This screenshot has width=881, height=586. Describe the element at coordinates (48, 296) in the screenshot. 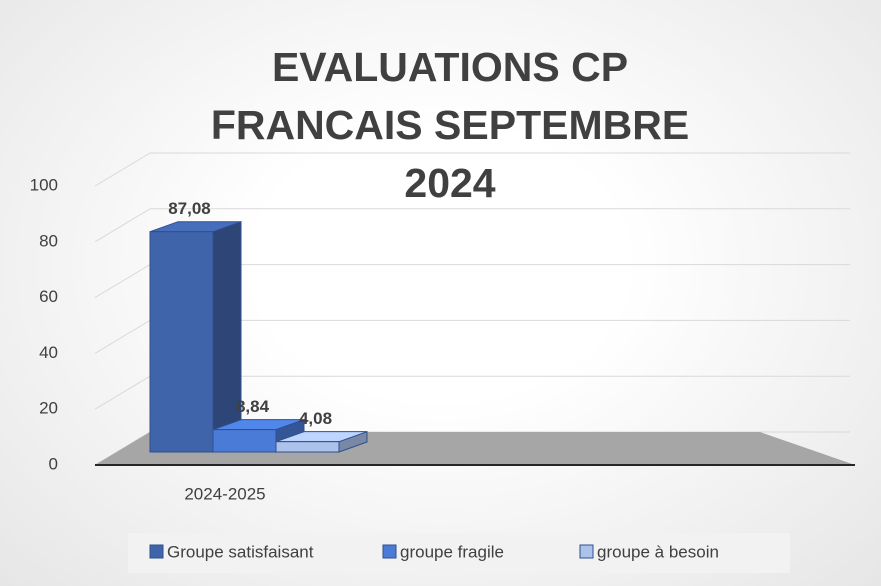

I see `y-tick-label: 60` at that location.